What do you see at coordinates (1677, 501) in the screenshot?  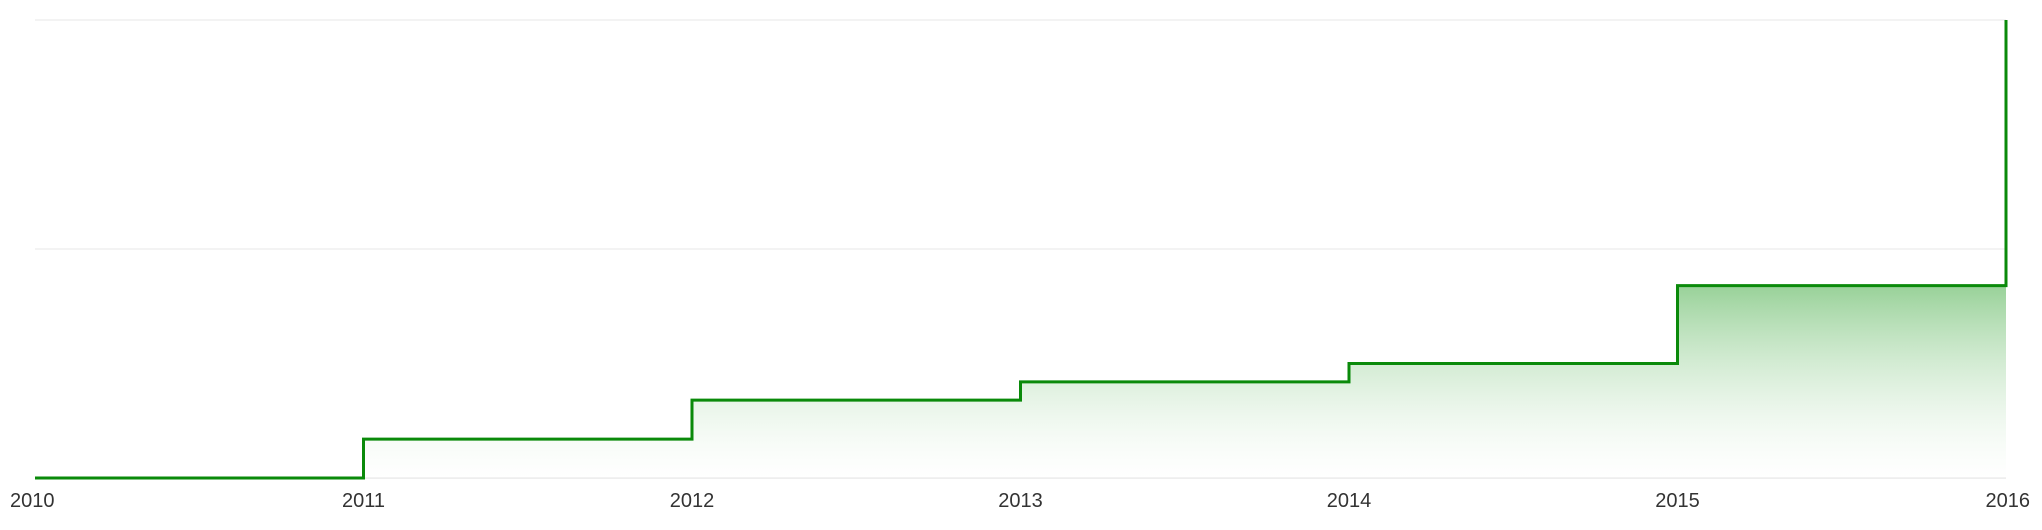 I see `x-tick-label-2015: 2015` at bounding box center [1677, 501].